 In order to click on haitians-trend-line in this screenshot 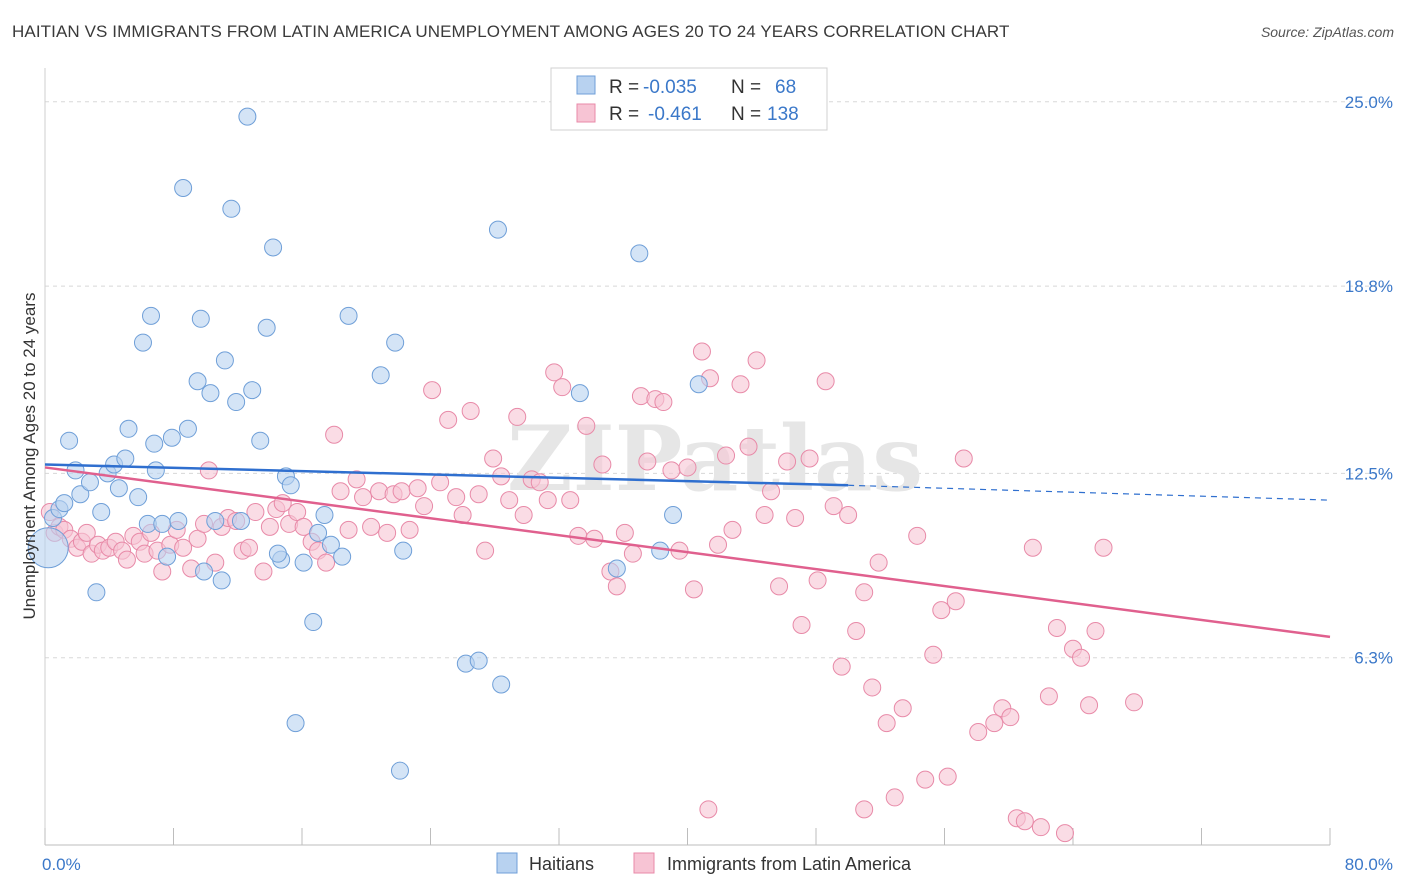, I will do `click(446, 475)`.